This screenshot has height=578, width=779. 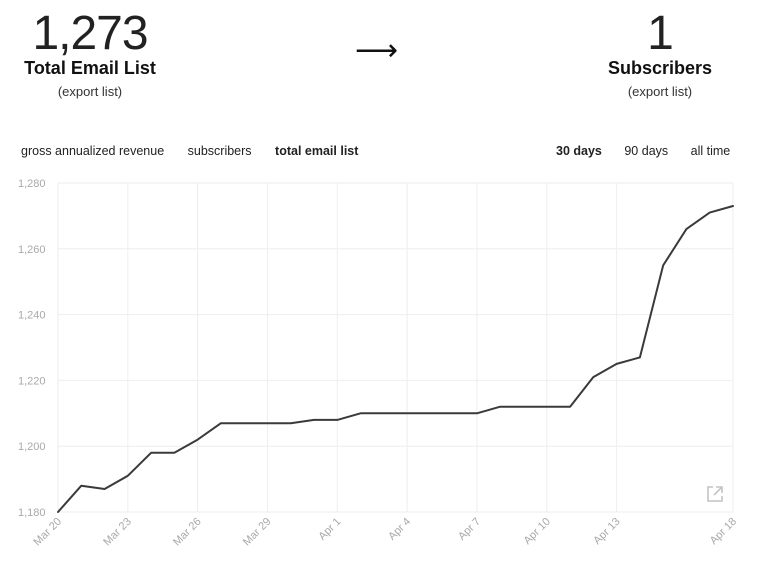 What do you see at coordinates (90, 33) in the screenshot?
I see `total-email-list-count: 1,273` at bounding box center [90, 33].